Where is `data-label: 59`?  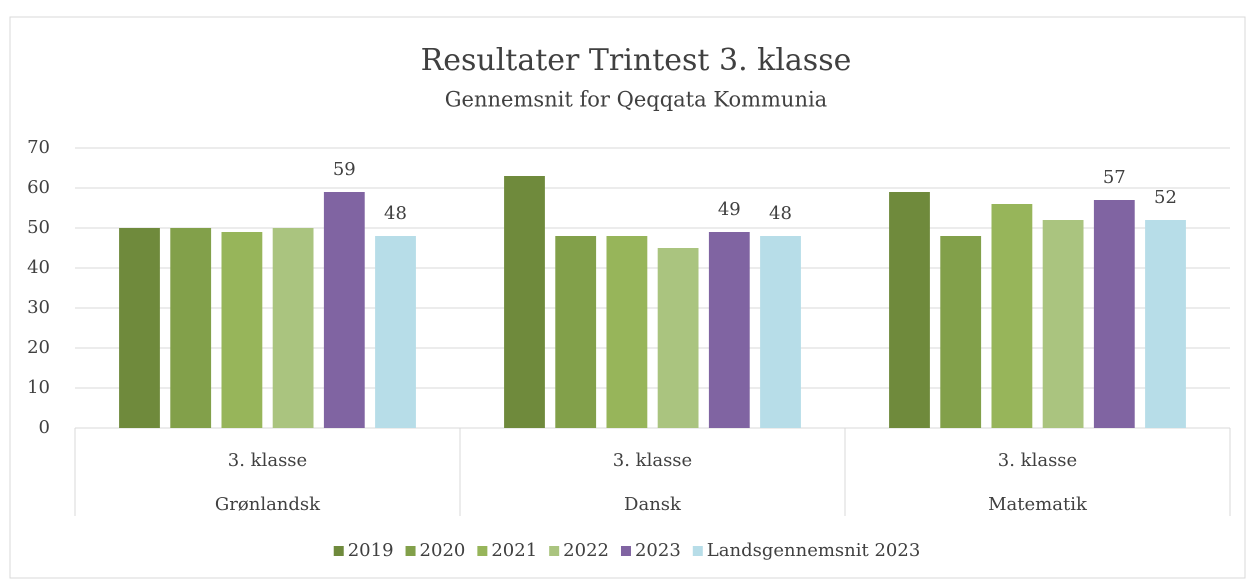 data-label: 59 is located at coordinates (344, 169).